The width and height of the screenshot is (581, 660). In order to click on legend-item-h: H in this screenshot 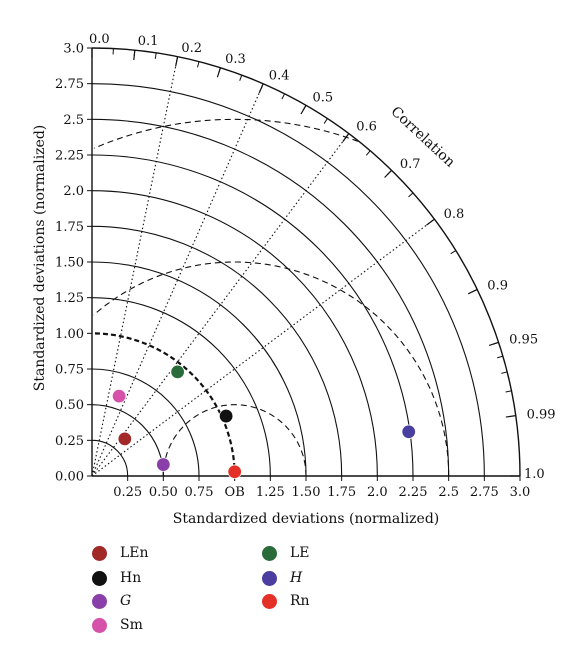, I will do `click(282, 578)`.